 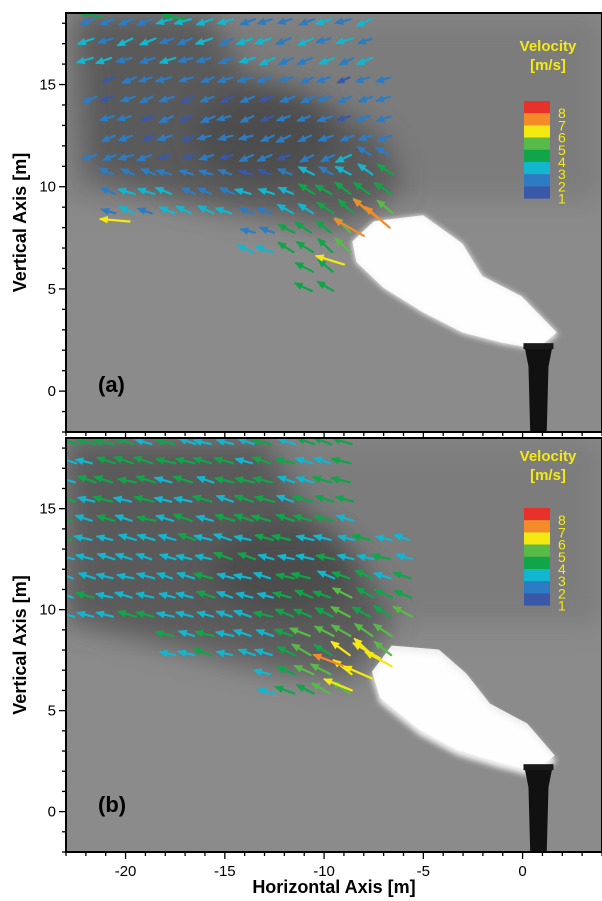 What do you see at coordinates (562, 593) in the screenshot?
I see `legend-label: 2` at bounding box center [562, 593].